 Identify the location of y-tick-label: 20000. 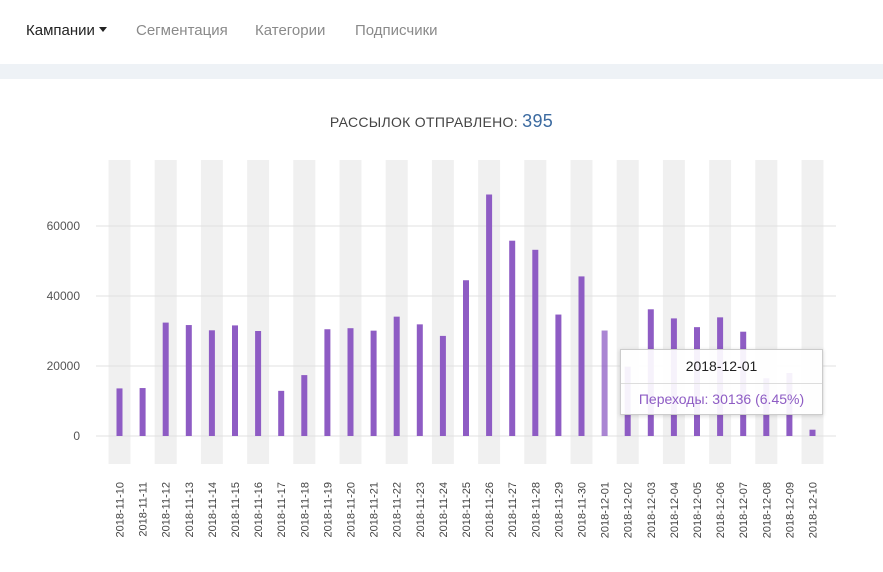
(64, 366).